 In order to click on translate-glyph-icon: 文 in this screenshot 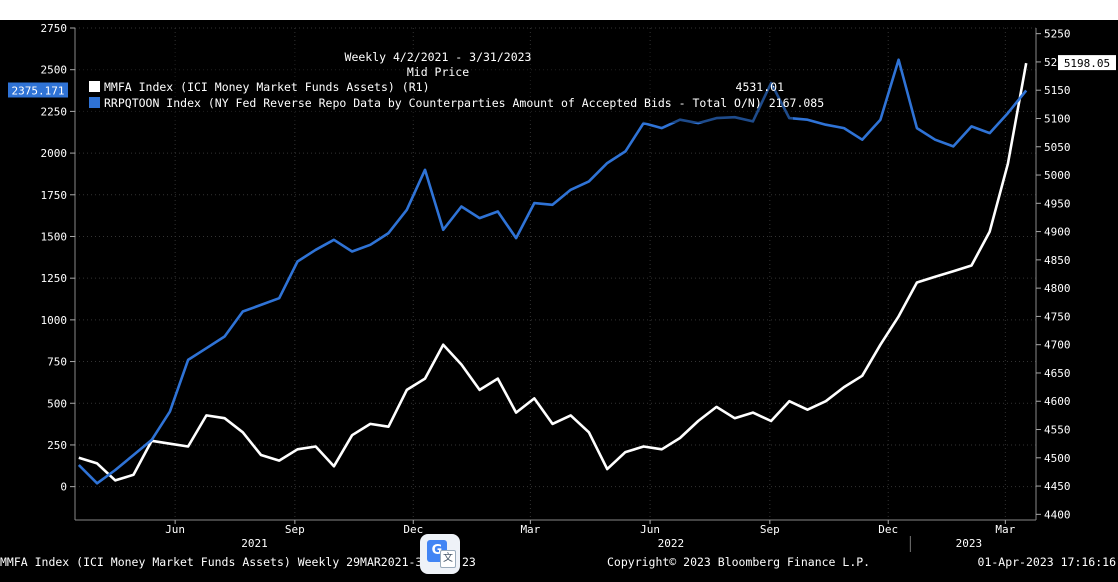, I will do `click(448, 559)`.